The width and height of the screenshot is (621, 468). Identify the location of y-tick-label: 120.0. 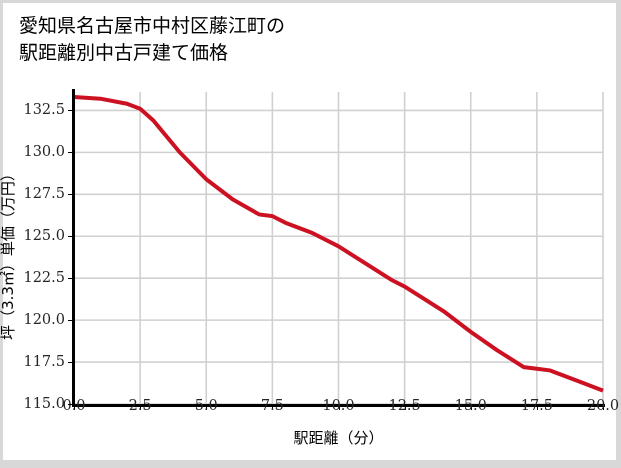
(44, 320).